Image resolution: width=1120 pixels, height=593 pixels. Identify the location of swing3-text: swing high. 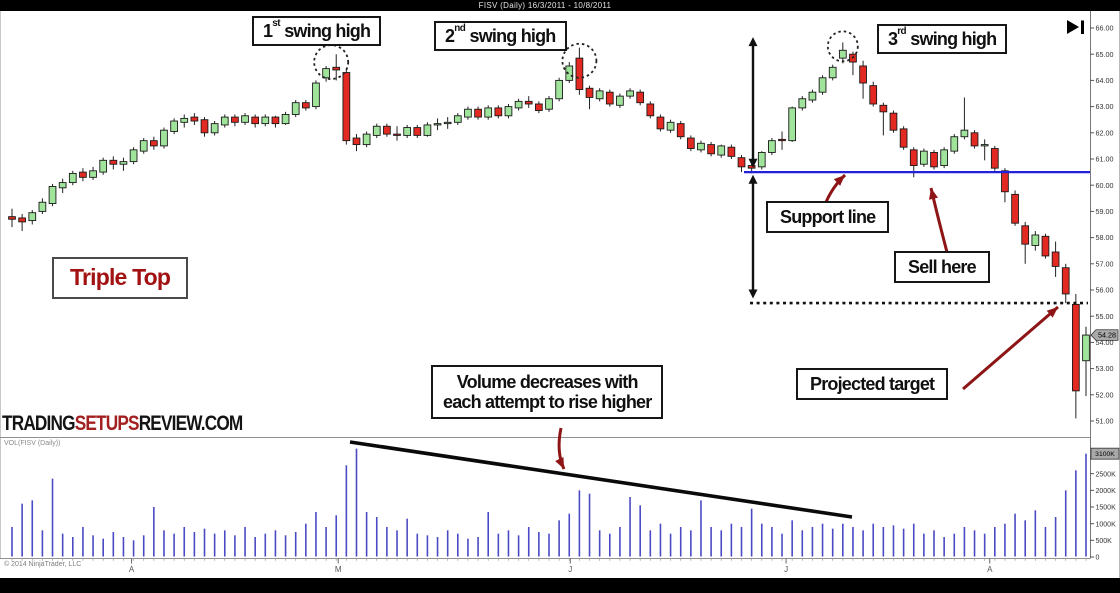
(951, 39).